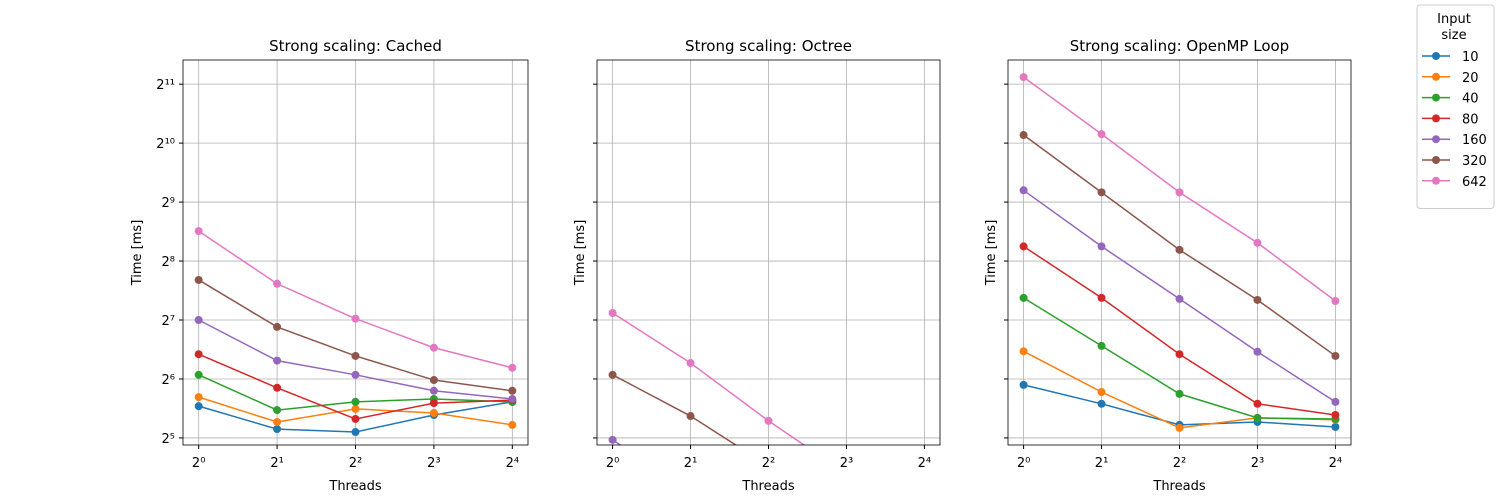 The width and height of the screenshot is (1500, 500). I want to click on y-tick-label: 2⁹, so click(168, 203).